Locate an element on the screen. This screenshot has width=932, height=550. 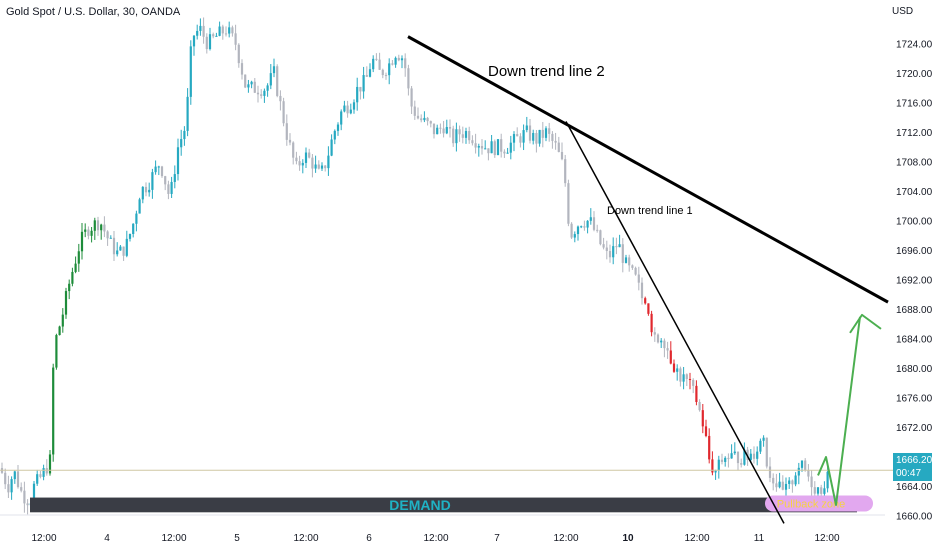
bar-countdown: 00:47 is located at coordinates (909, 473).